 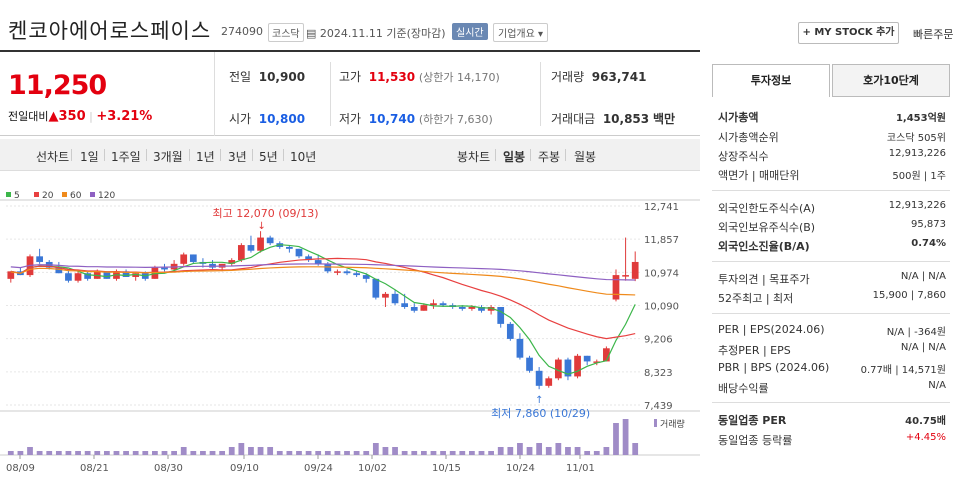 What do you see at coordinates (17, 196) in the screenshot?
I see `legend-label: 5` at bounding box center [17, 196].